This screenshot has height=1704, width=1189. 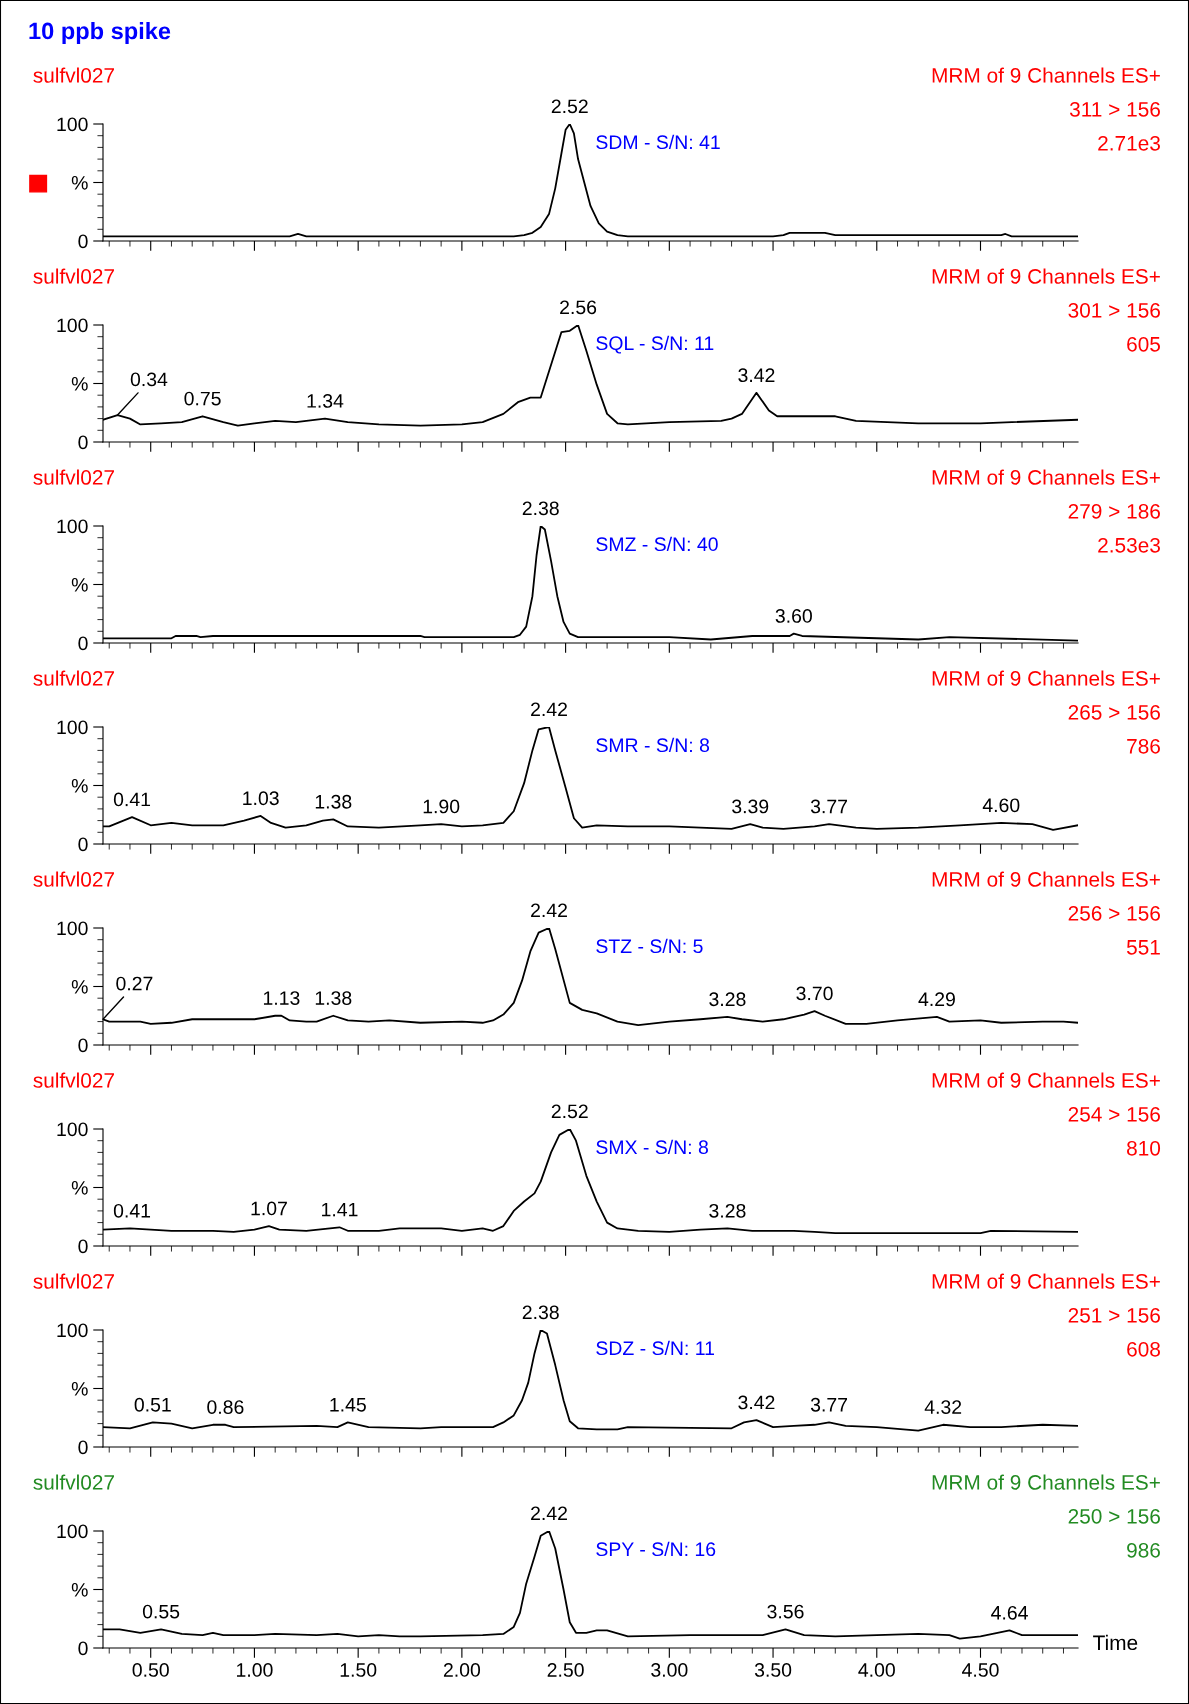 What do you see at coordinates (1114, 1516) in the screenshot?
I see `text: 250 > 156` at bounding box center [1114, 1516].